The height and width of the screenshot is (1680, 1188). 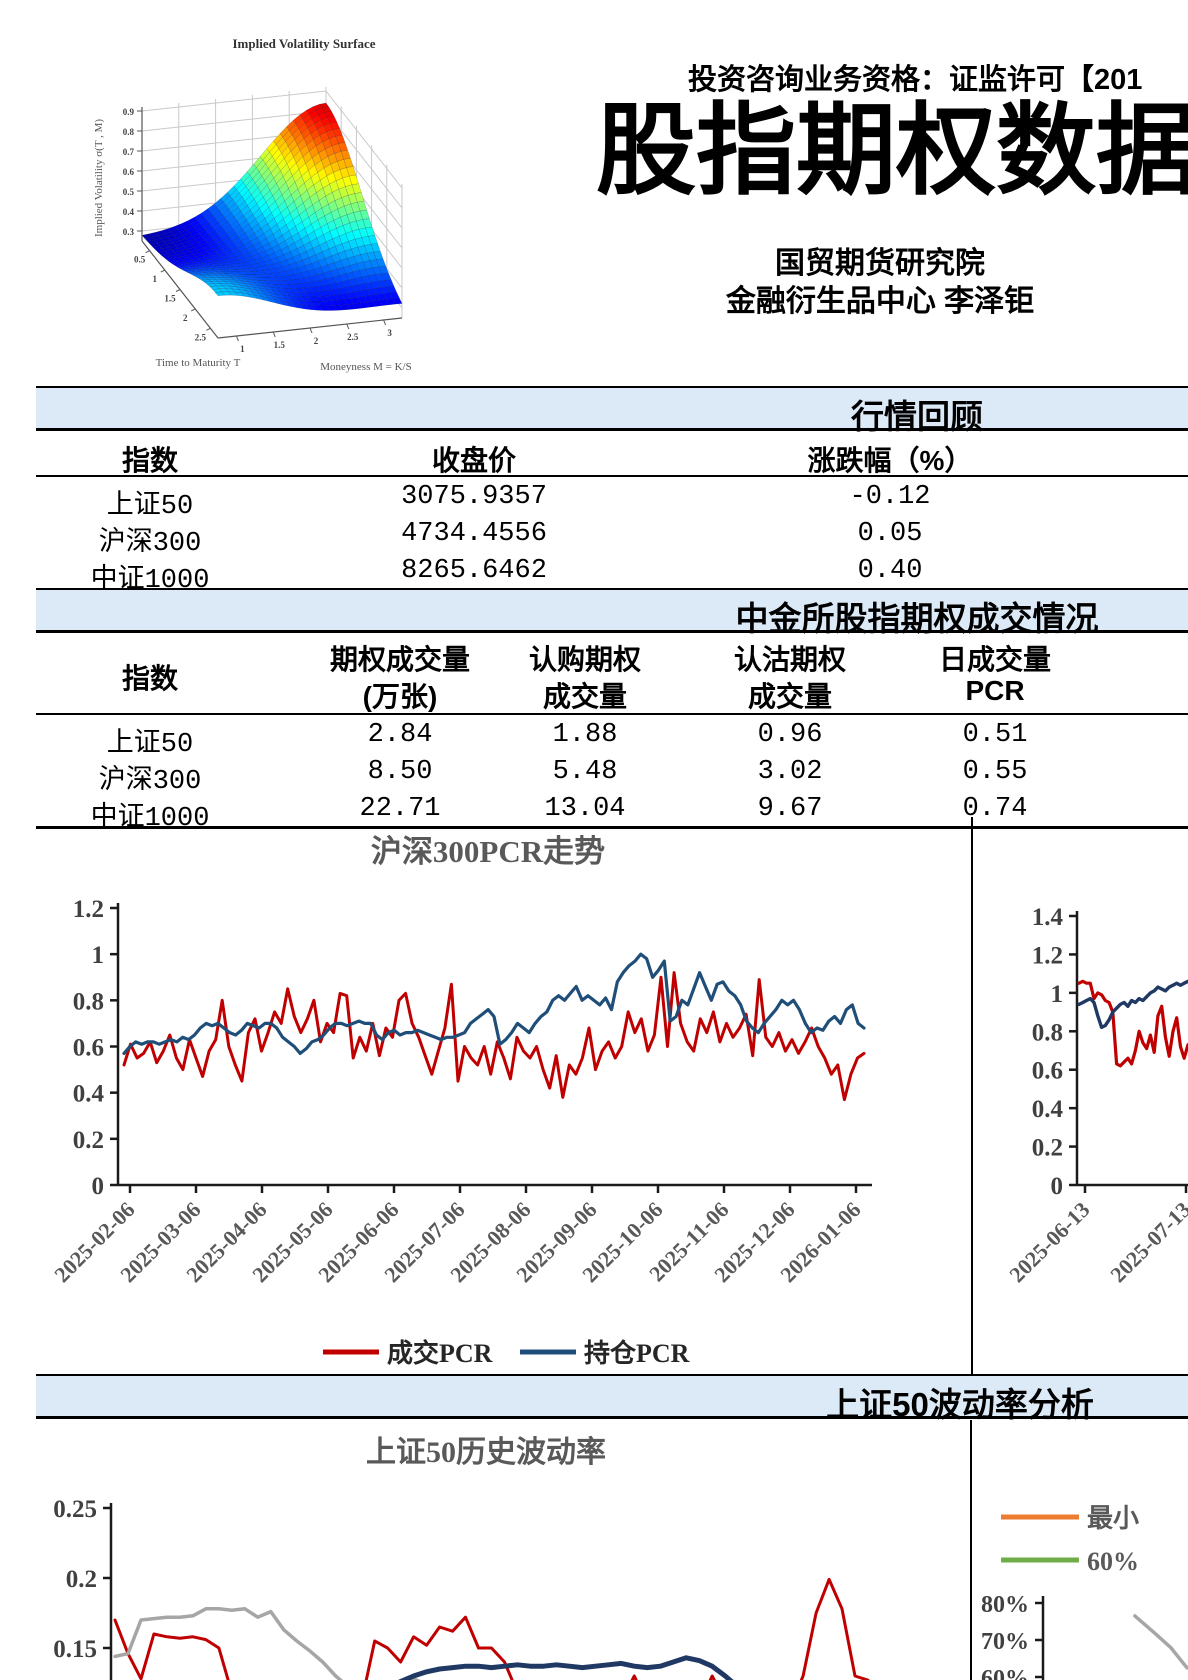 What do you see at coordinates (99, 178) in the screenshot?
I see `svg-text: Implied Volatility σ(T , M)` at bounding box center [99, 178].